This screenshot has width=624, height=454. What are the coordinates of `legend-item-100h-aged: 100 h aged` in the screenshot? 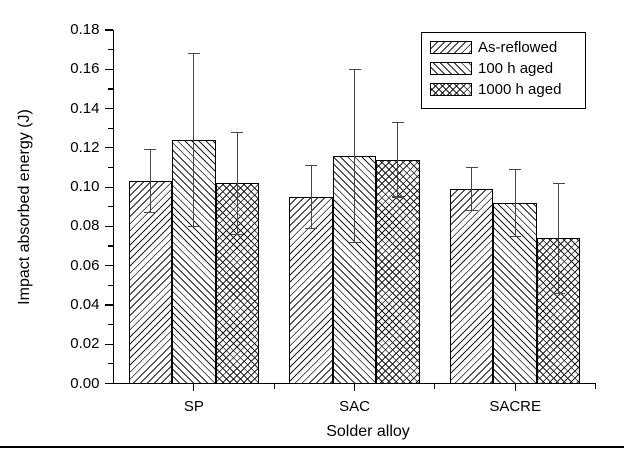 It's located at (504, 68).